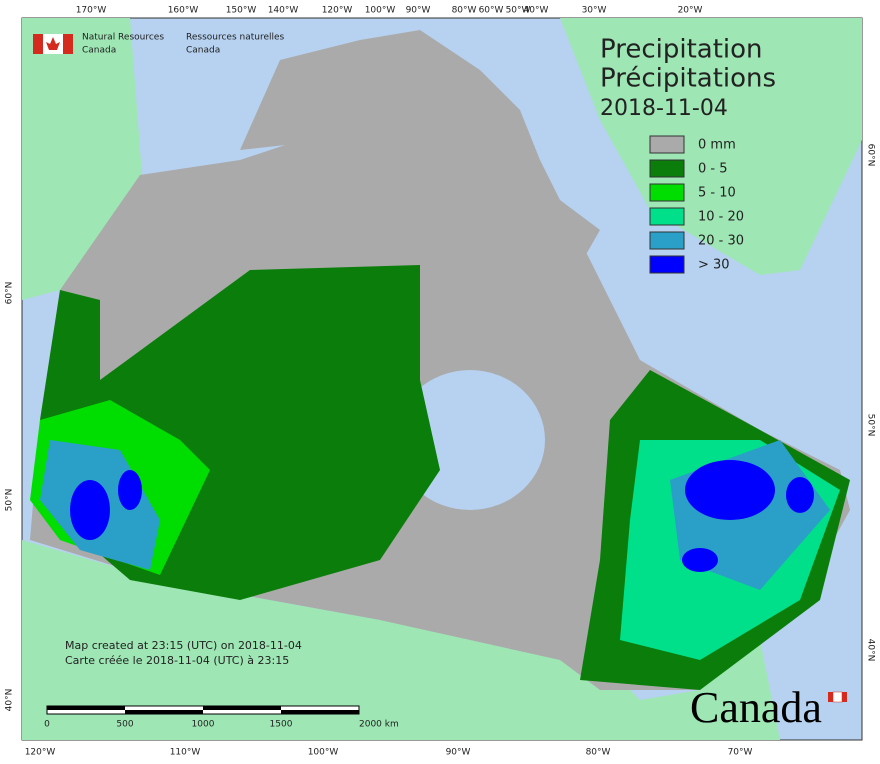 The width and height of the screenshot is (880, 764). I want to click on longitude-label: 60°W, so click(491, 11).